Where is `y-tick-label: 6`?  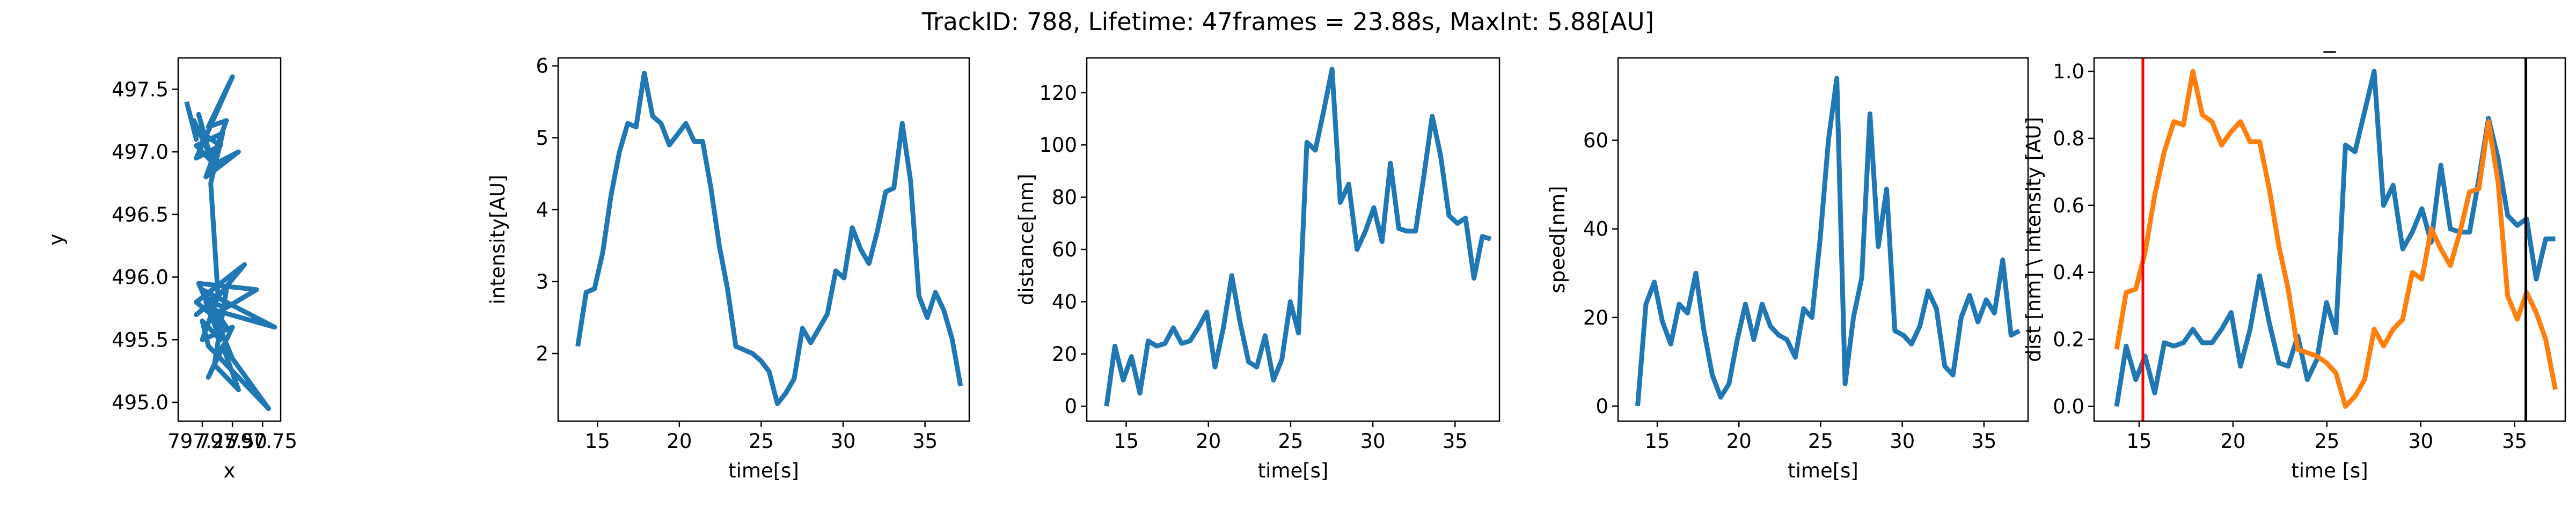 y-tick-label: 6 is located at coordinates (542, 66).